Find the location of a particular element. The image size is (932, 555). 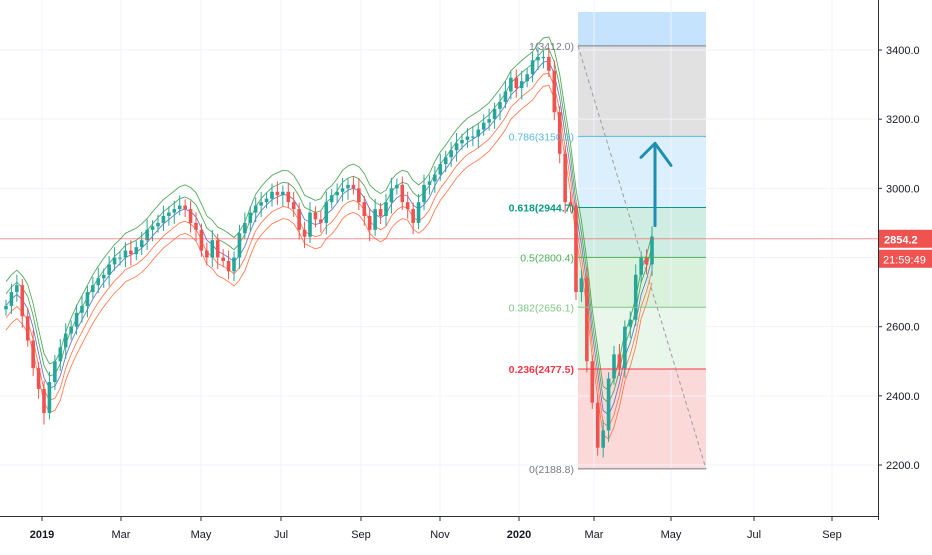

fibonacci-bands is located at coordinates (642, 240).